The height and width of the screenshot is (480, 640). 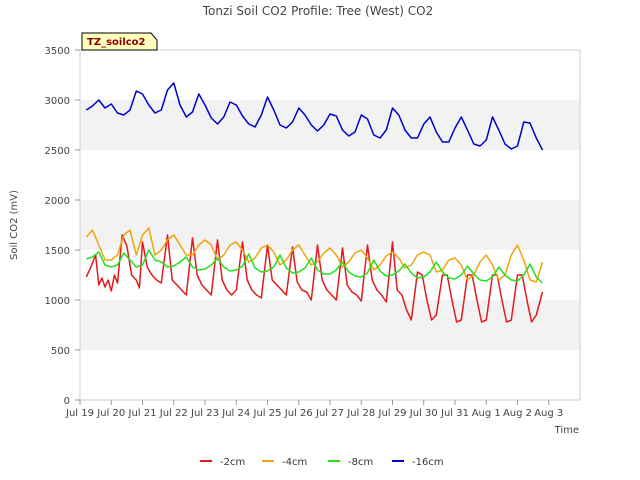 What do you see at coordinates (235, 413) in the screenshot?
I see `x-tick-label: Jul 24` at bounding box center [235, 413].